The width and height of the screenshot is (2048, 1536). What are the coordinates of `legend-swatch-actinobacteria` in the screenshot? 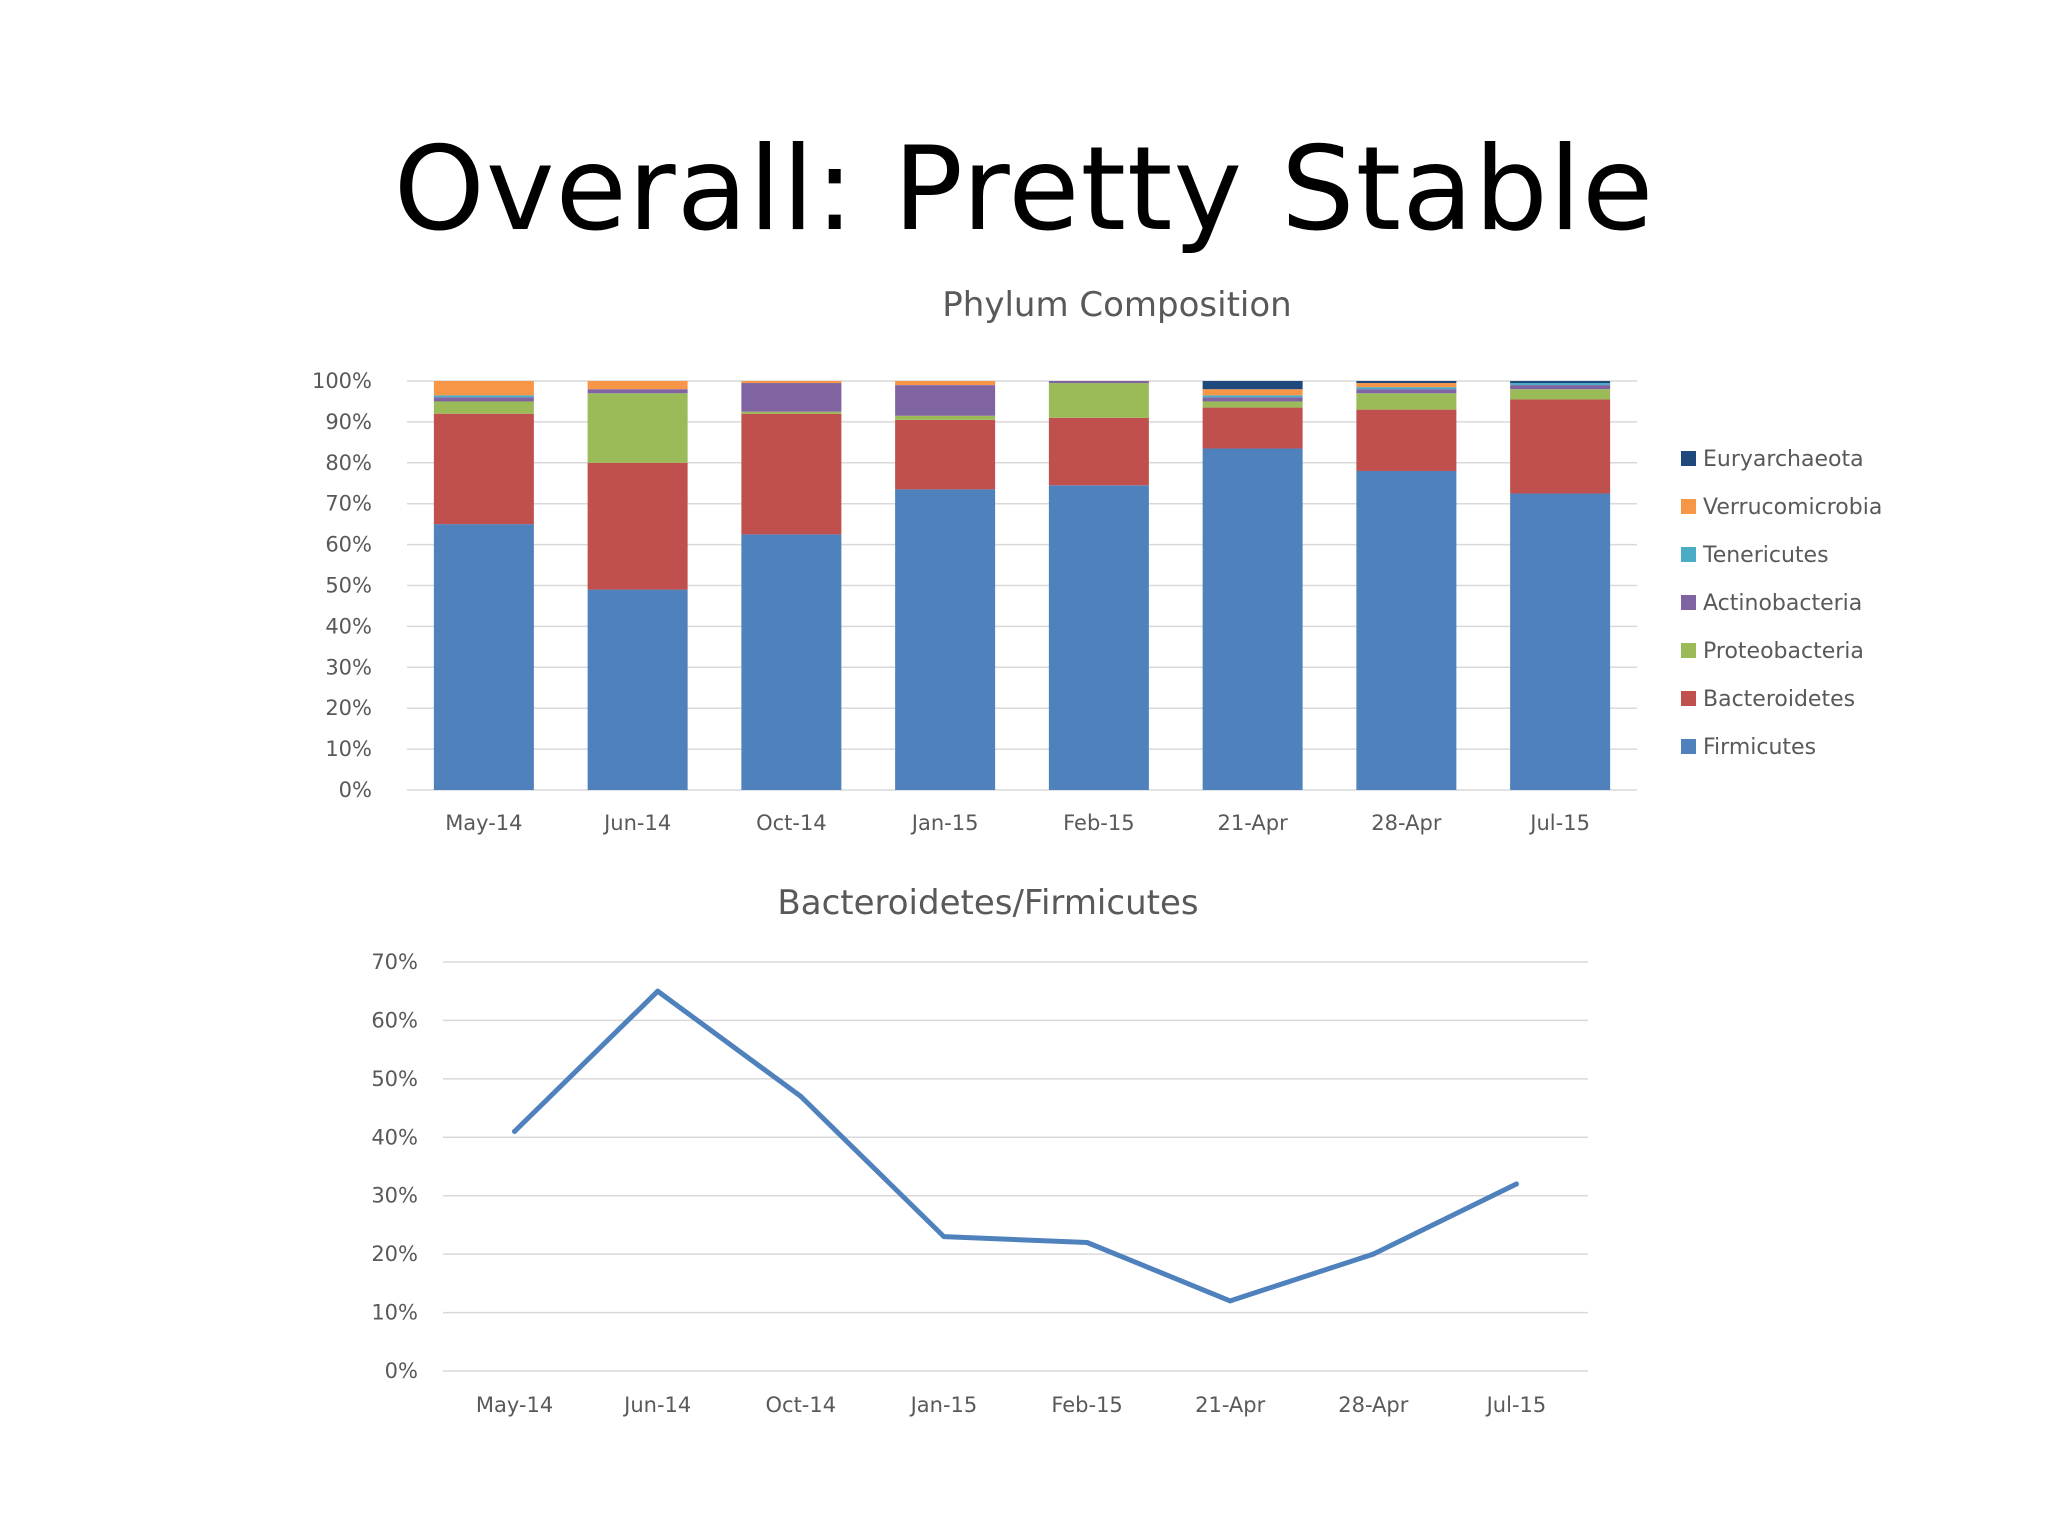 It's located at (1688, 602).